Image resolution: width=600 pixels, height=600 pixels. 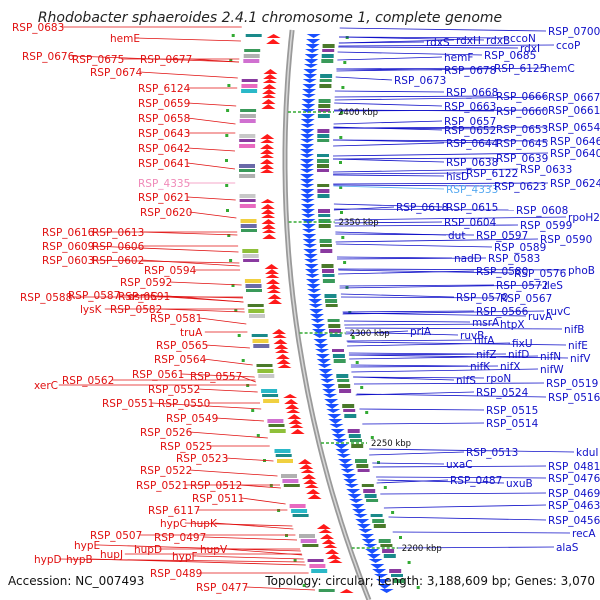 I want to click on gene-label-reverse: RSP_0476, so click(x=574, y=479).